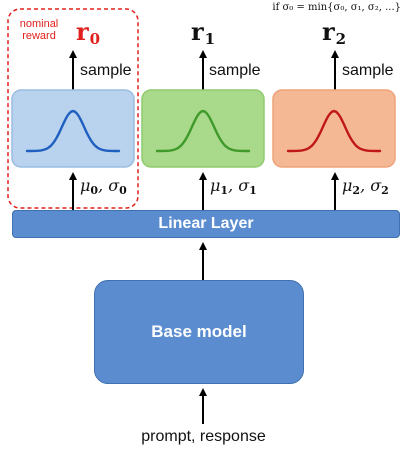 Image resolution: width=407 pixels, height=450 pixels. Describe the element at coordinates (106, 70) in the screenshot. I see `sample-label-0: sample` at that location.